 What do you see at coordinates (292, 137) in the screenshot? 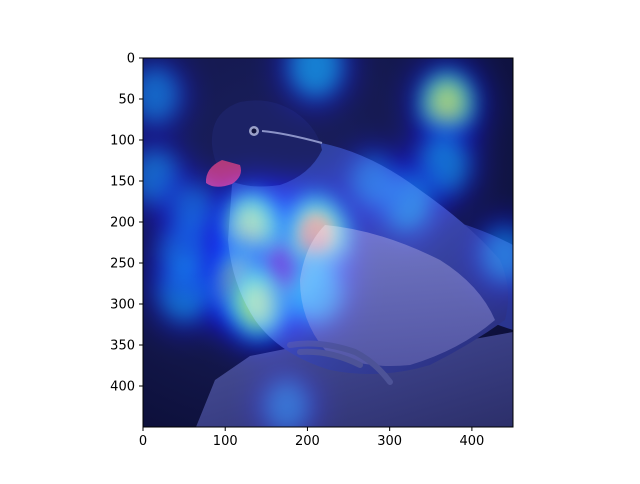
I see `bird-eye-streak` at bounding box center [292, 137].